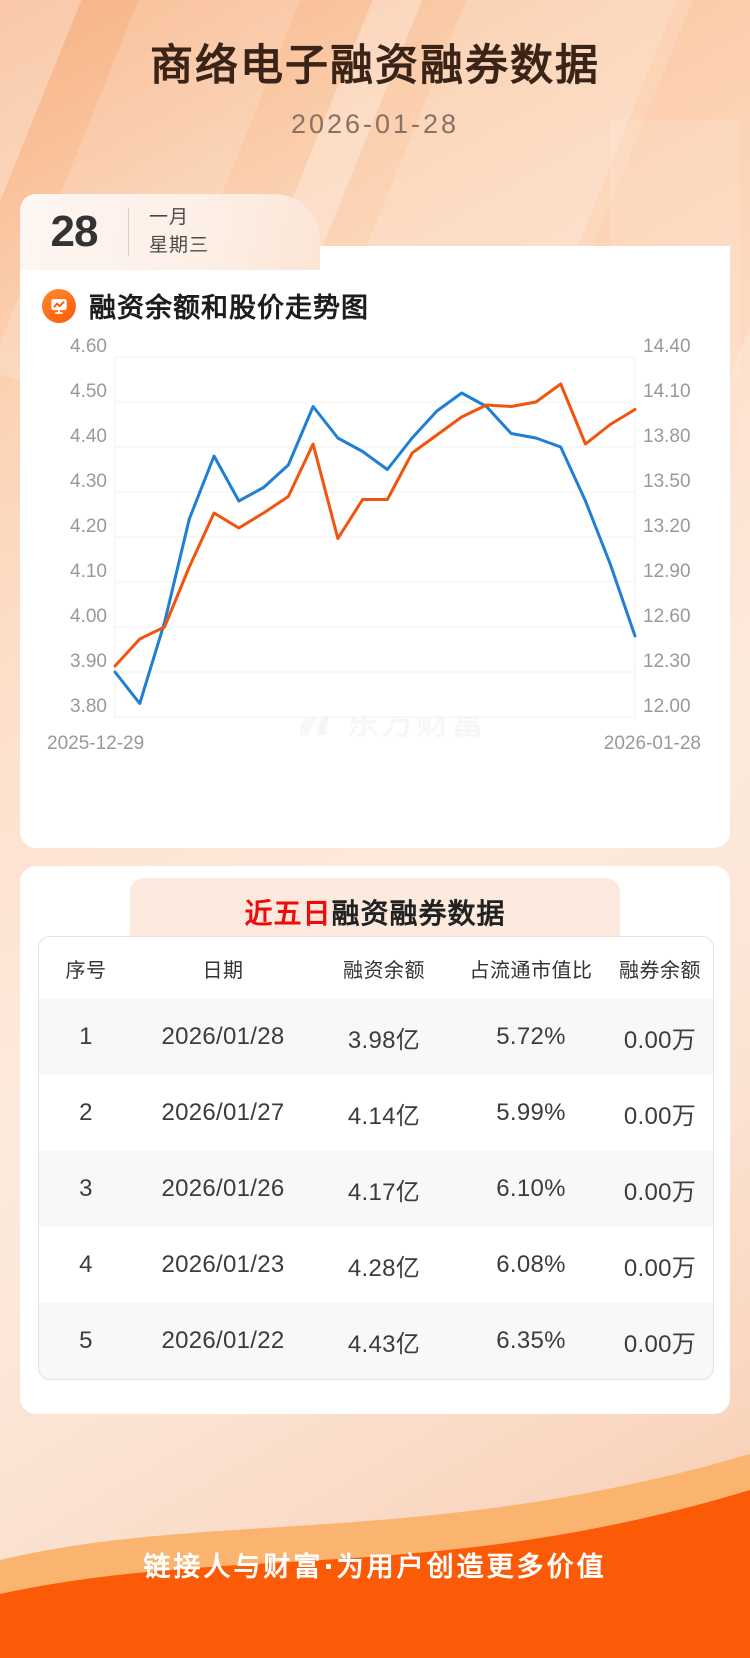 This screenshot has height=1658, width=750. What do you see at coordinates (88, 661) in the screenshot?
I see `svg-text: 3.90` at bounding box center [88, 661].